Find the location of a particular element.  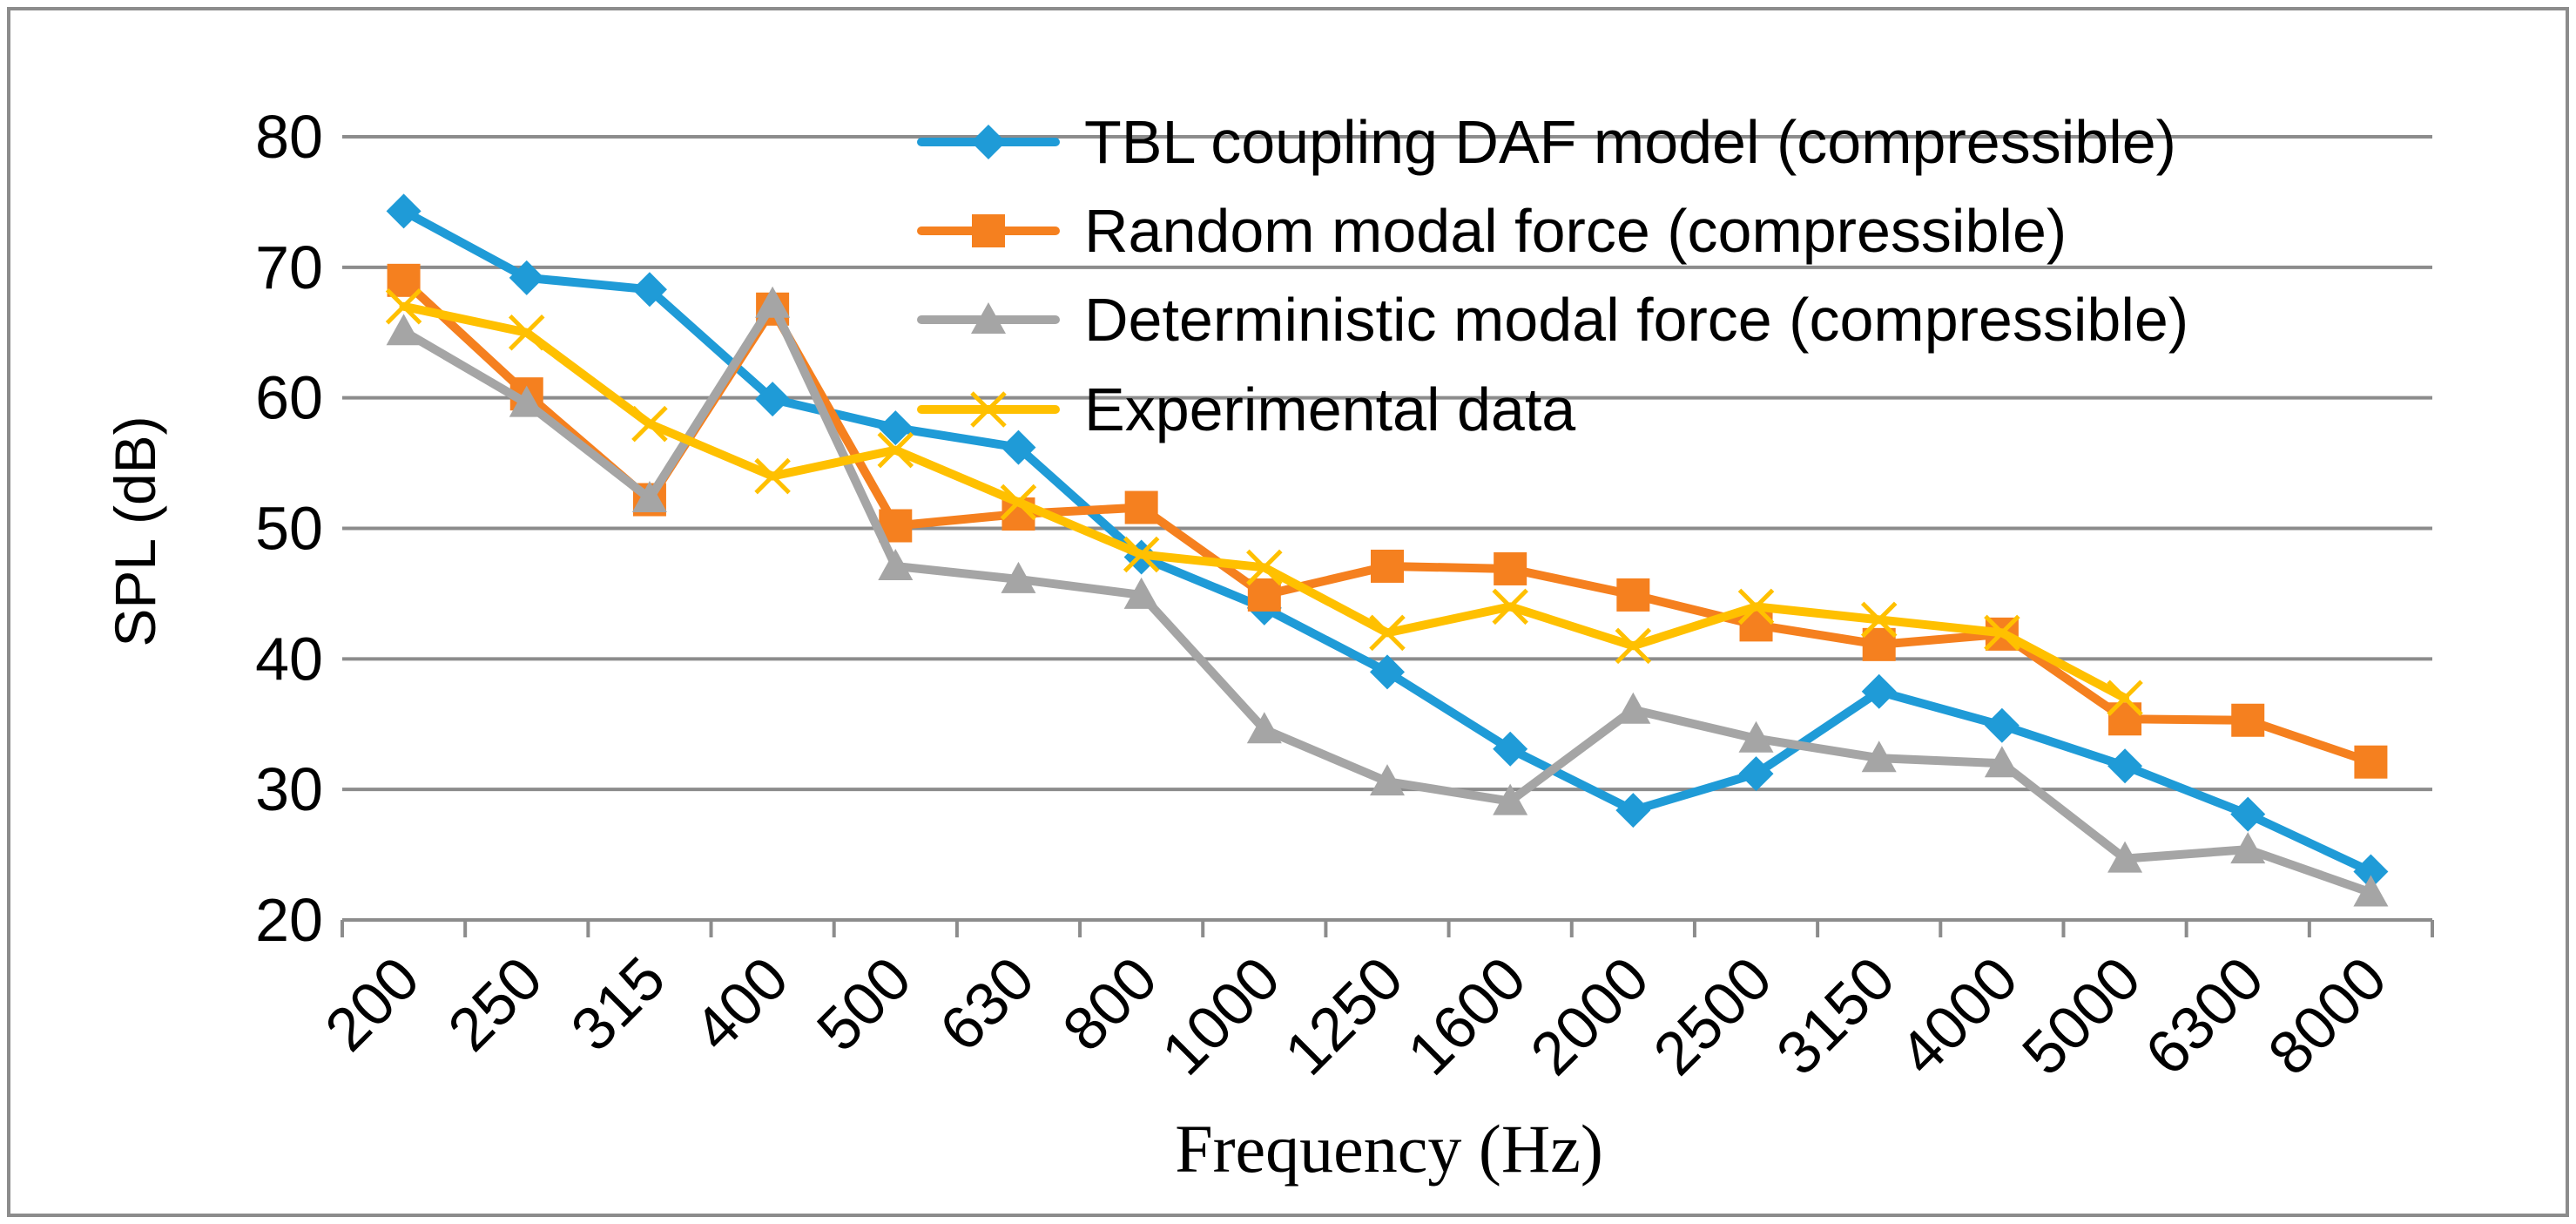

y-tick-label: 70 is located at coordinates (289, 267).